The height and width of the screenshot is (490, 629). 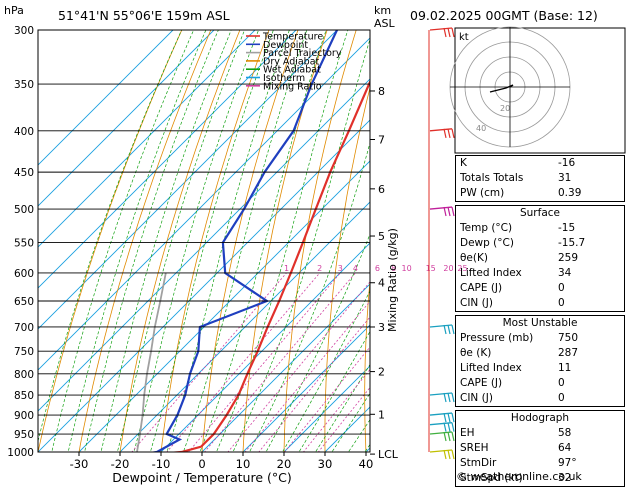 I want to click on x-tick-label: 0, so click(x=201, y=464).